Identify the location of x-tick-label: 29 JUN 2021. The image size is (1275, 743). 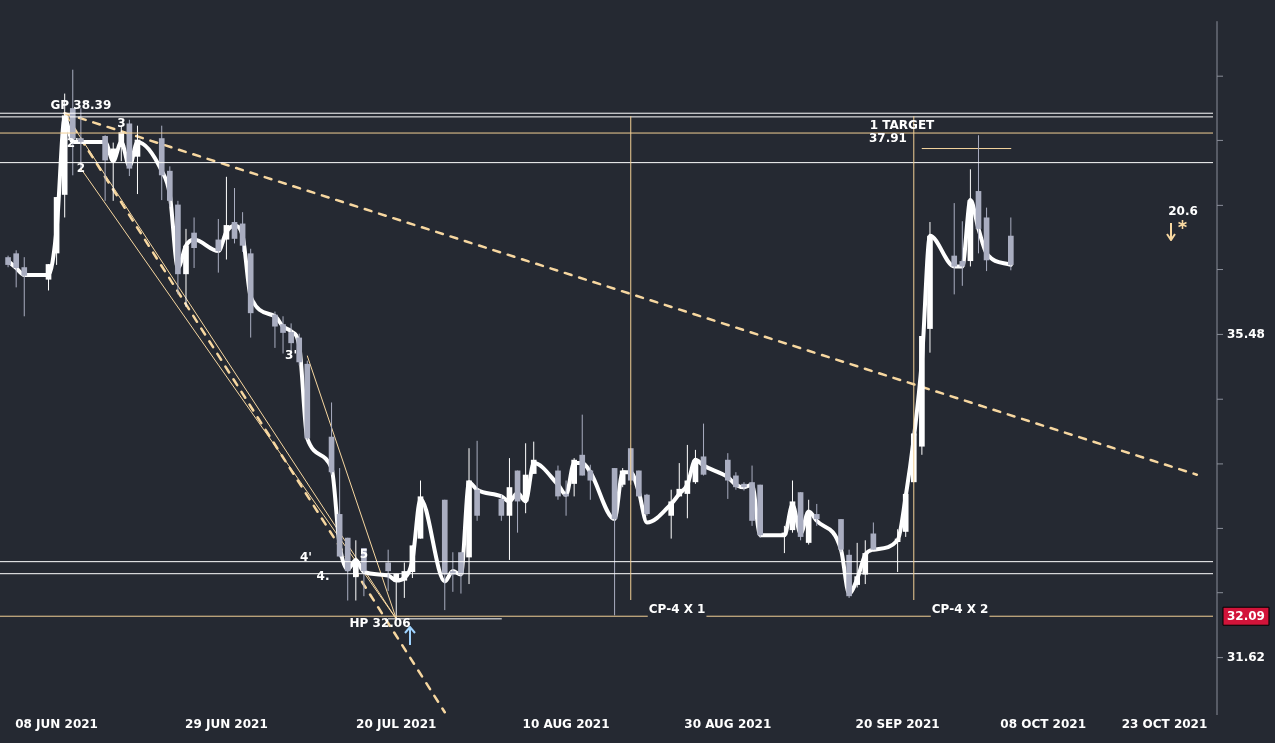
(226, 724).